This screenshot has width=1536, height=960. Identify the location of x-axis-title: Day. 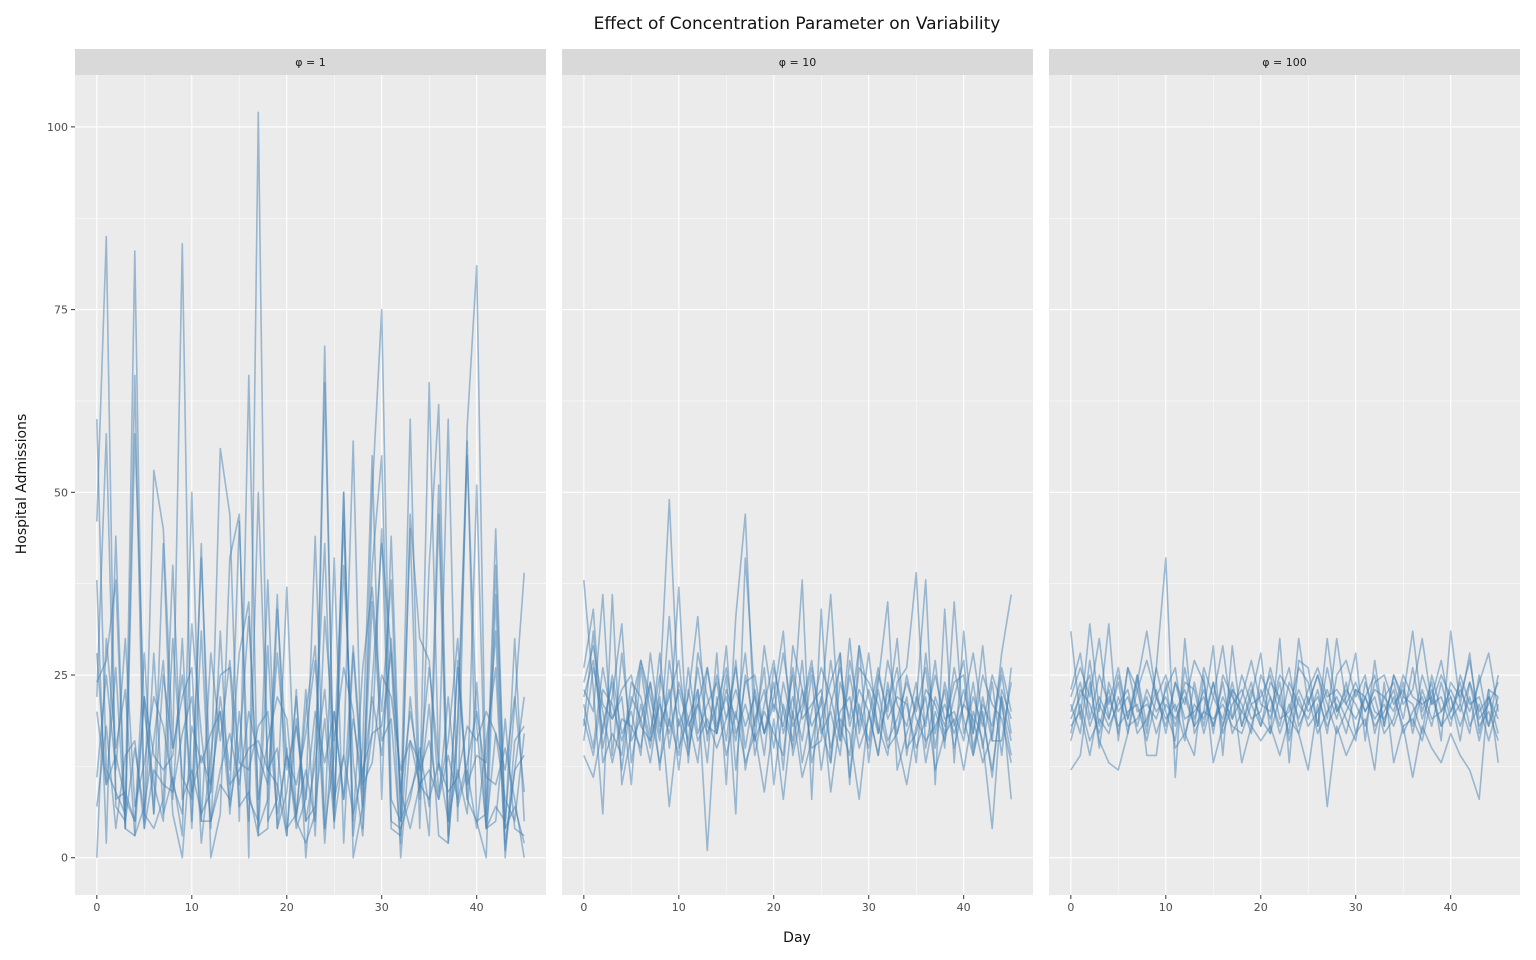
(797, 938).